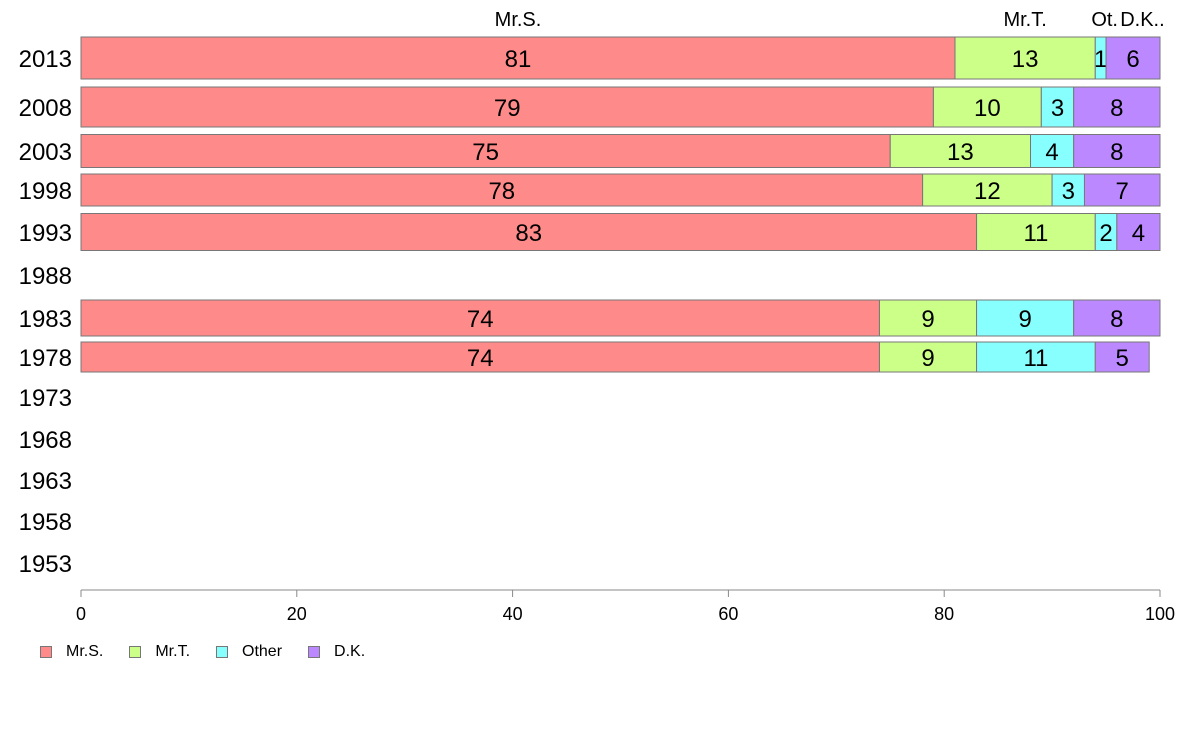  I want to click on year-label: 2013, so click(45, 59).